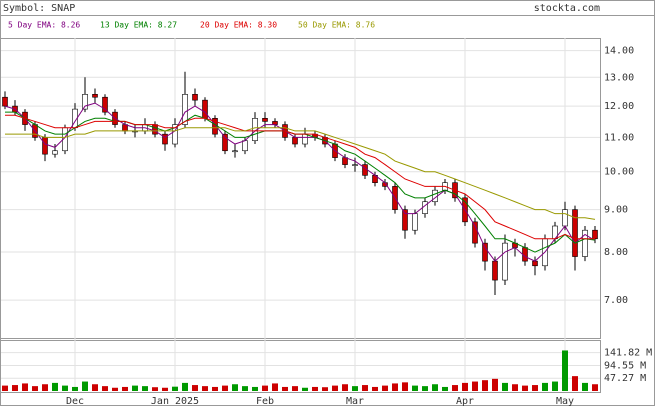 The image size is (655, 406). Describe the element at coordinates (619, 137) in the screenshot. I see `y-tick-label: 11.00` at that location.